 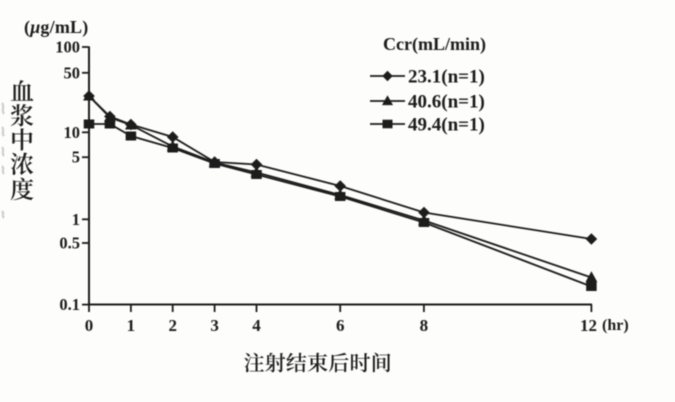 I want to click on svg-text: (hr), so click(x=615, y=325).